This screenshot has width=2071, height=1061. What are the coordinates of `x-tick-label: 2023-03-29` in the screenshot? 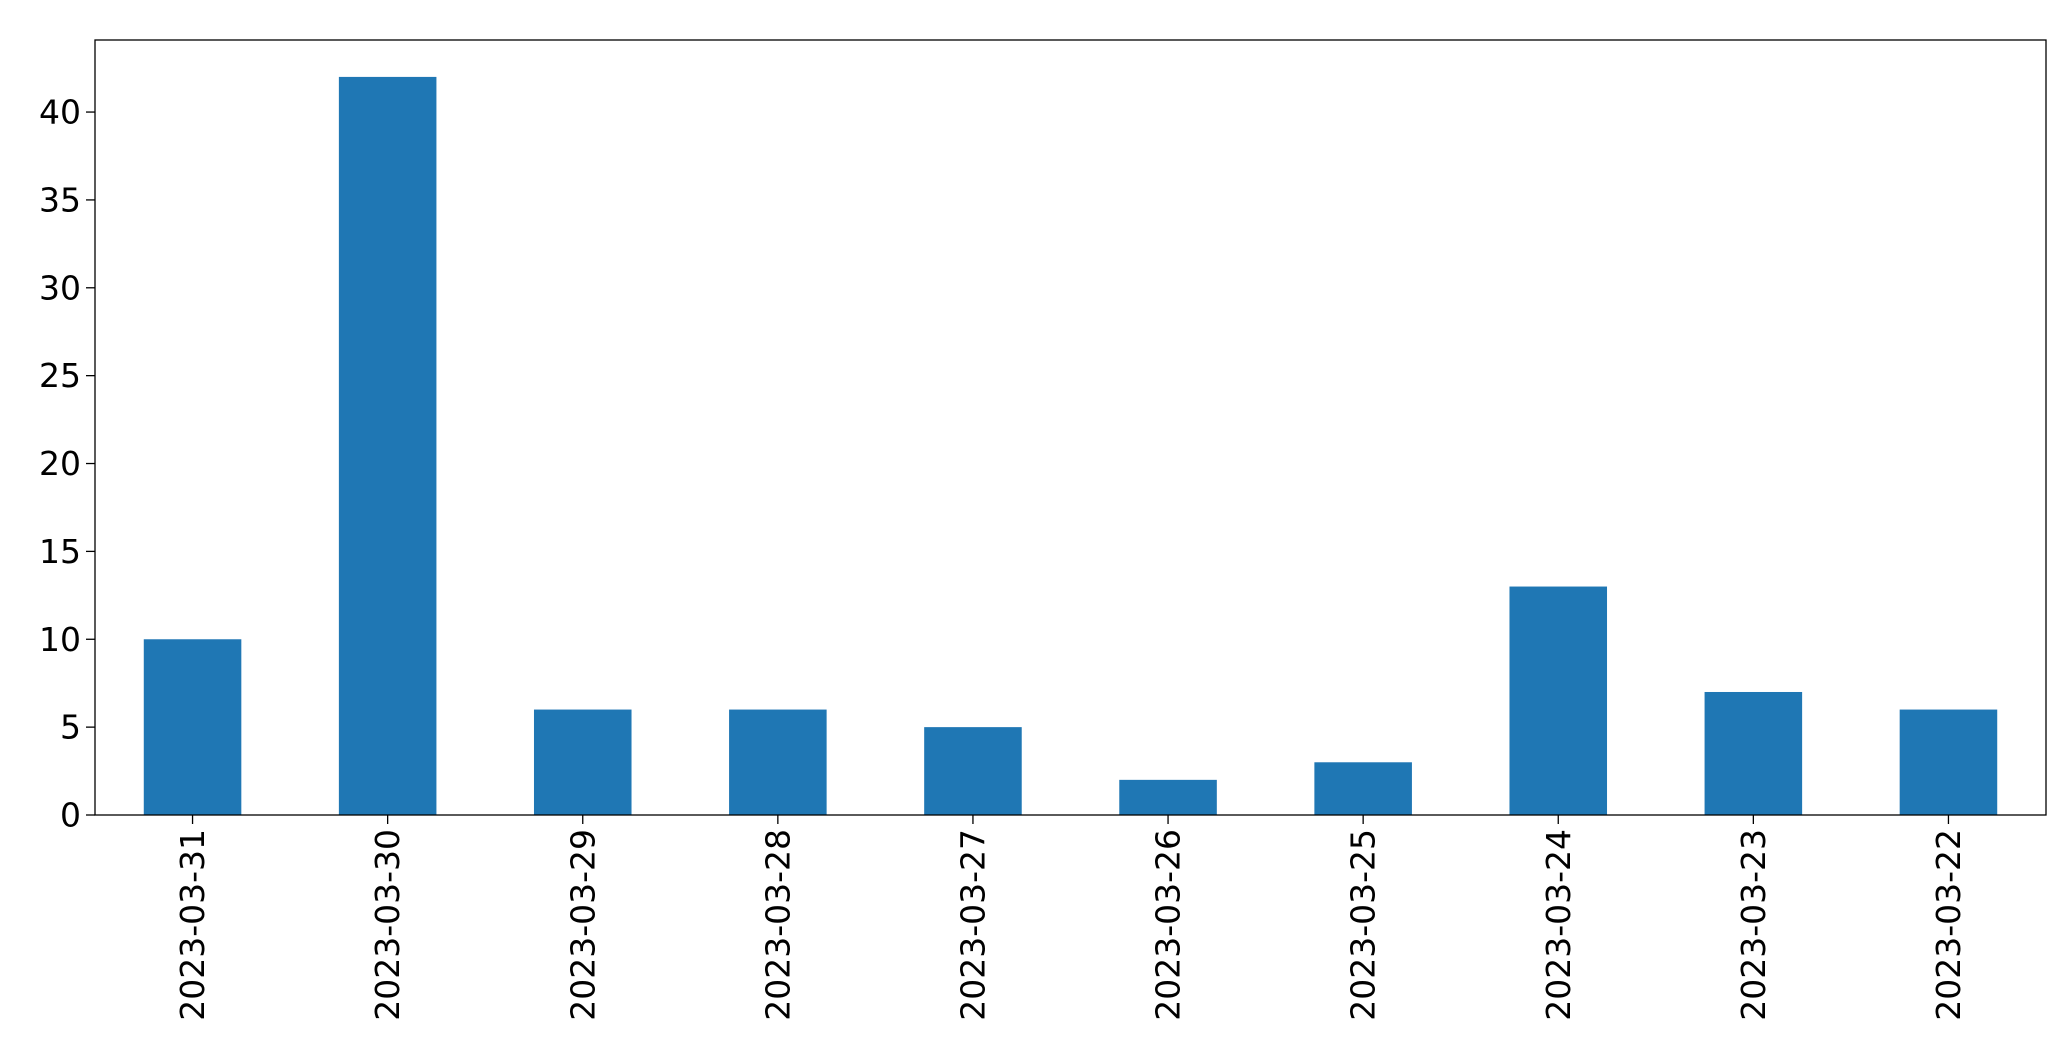 It's located at (582, 925).